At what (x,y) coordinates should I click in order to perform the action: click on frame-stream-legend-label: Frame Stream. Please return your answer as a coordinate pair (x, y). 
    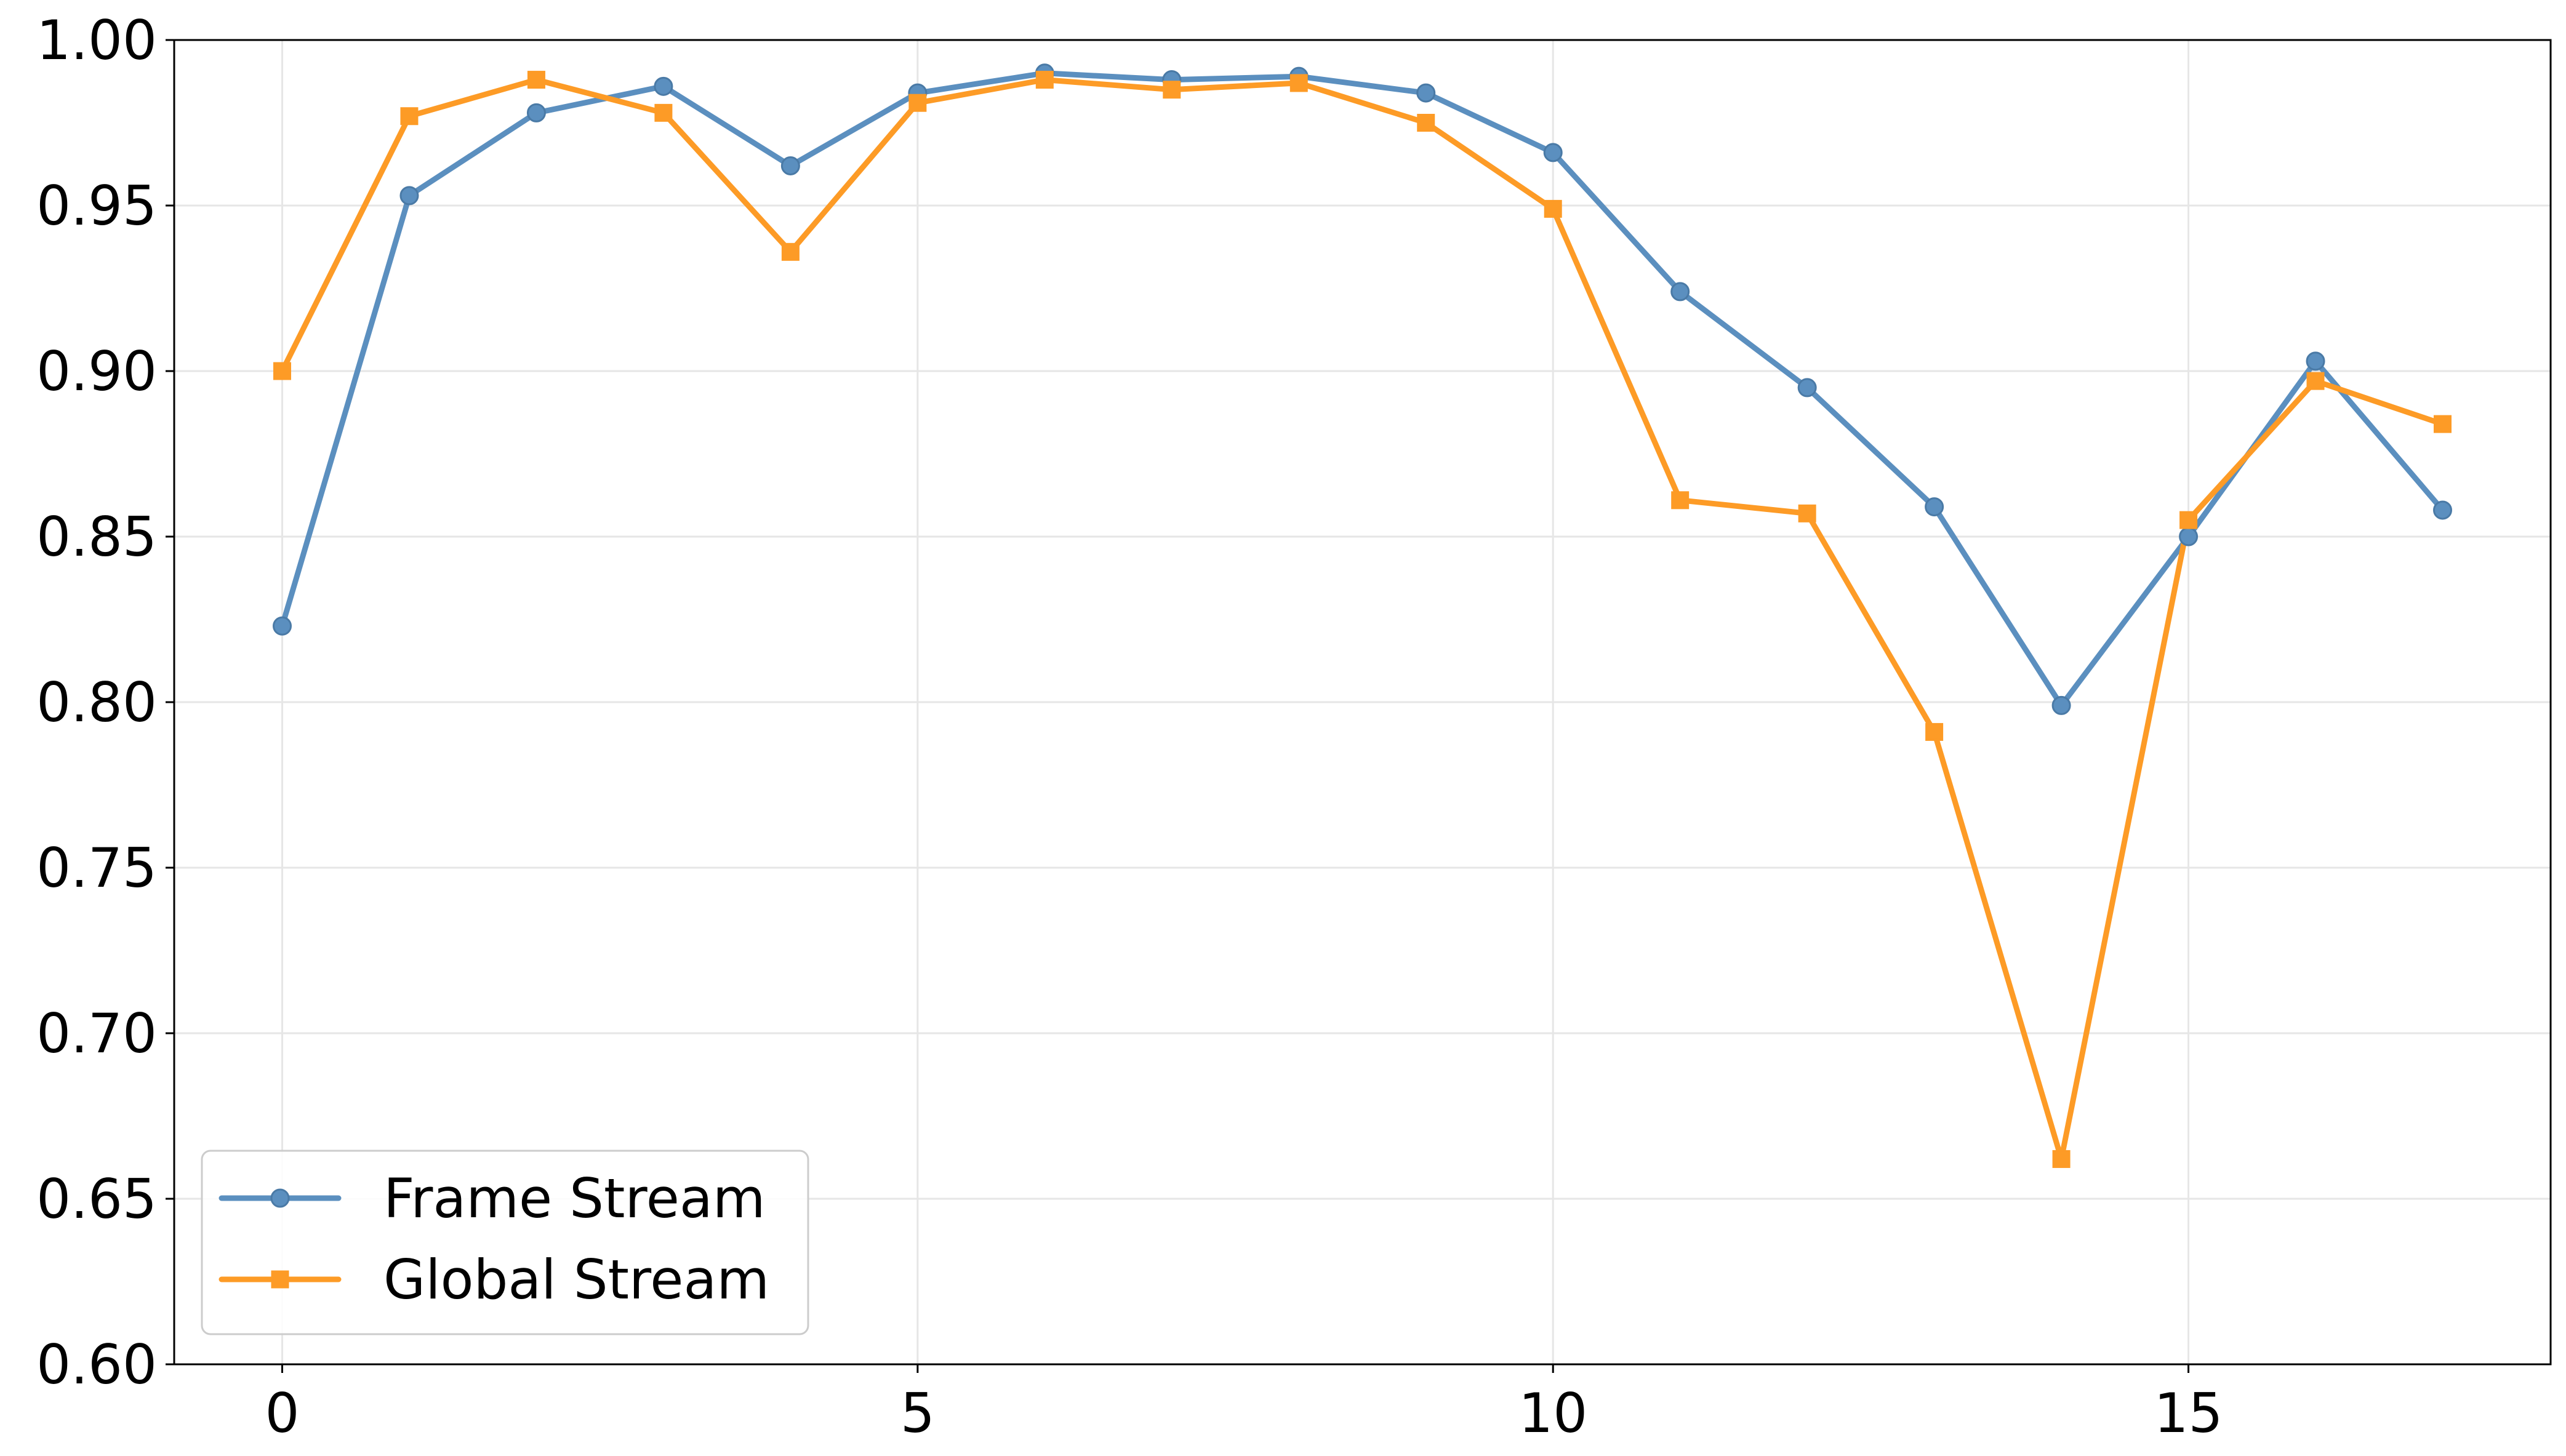
    Looking at the image, I should click on (574, 1198).